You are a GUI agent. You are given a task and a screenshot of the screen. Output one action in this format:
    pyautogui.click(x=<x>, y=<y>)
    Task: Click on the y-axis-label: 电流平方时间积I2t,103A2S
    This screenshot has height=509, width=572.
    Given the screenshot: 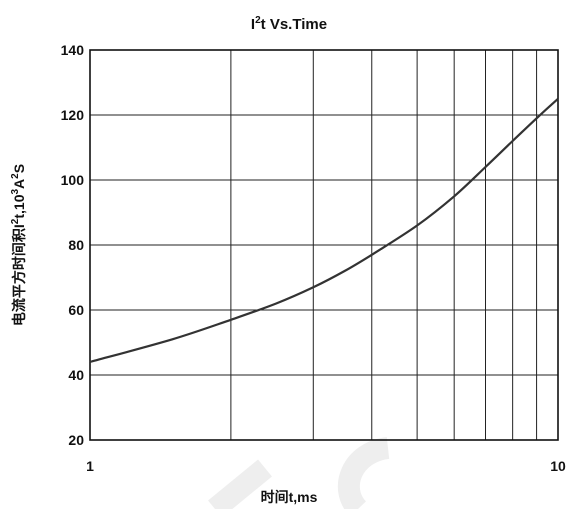 What is the action you would take?
    pyautogui.click(x=18, y=245)
    